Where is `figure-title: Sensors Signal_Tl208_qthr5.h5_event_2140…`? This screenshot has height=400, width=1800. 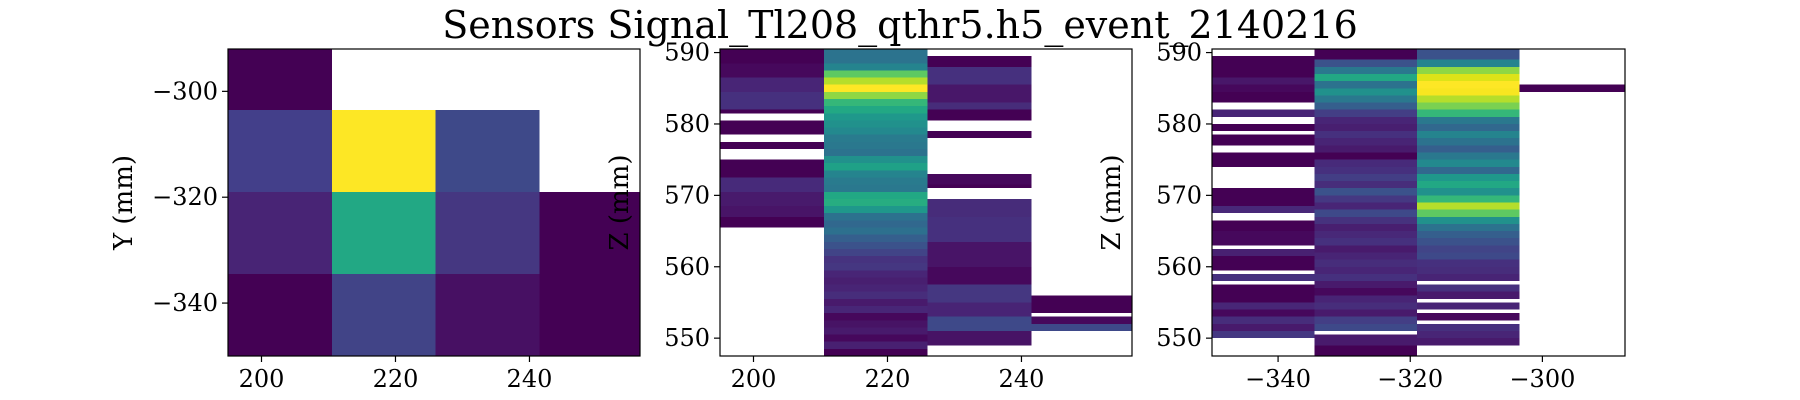 figure-title: Sensors Signal_Tl208_qthr5.h5_event_2140… is located at coordinates (900, 25).